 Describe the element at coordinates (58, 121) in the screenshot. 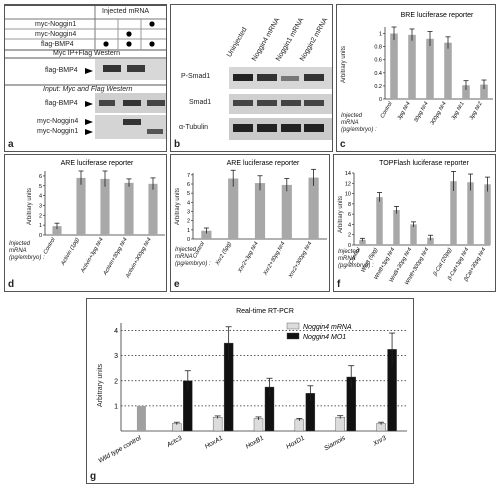

I see `blot2-band-noggin4: myc-Noggin4` at that location.